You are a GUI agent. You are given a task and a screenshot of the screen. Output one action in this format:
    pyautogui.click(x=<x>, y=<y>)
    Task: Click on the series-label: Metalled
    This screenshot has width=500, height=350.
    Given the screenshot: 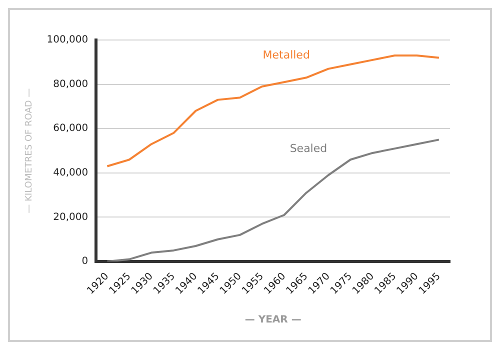 What is the action you would take?
    pyautogui.click(x=286, y=55)
    